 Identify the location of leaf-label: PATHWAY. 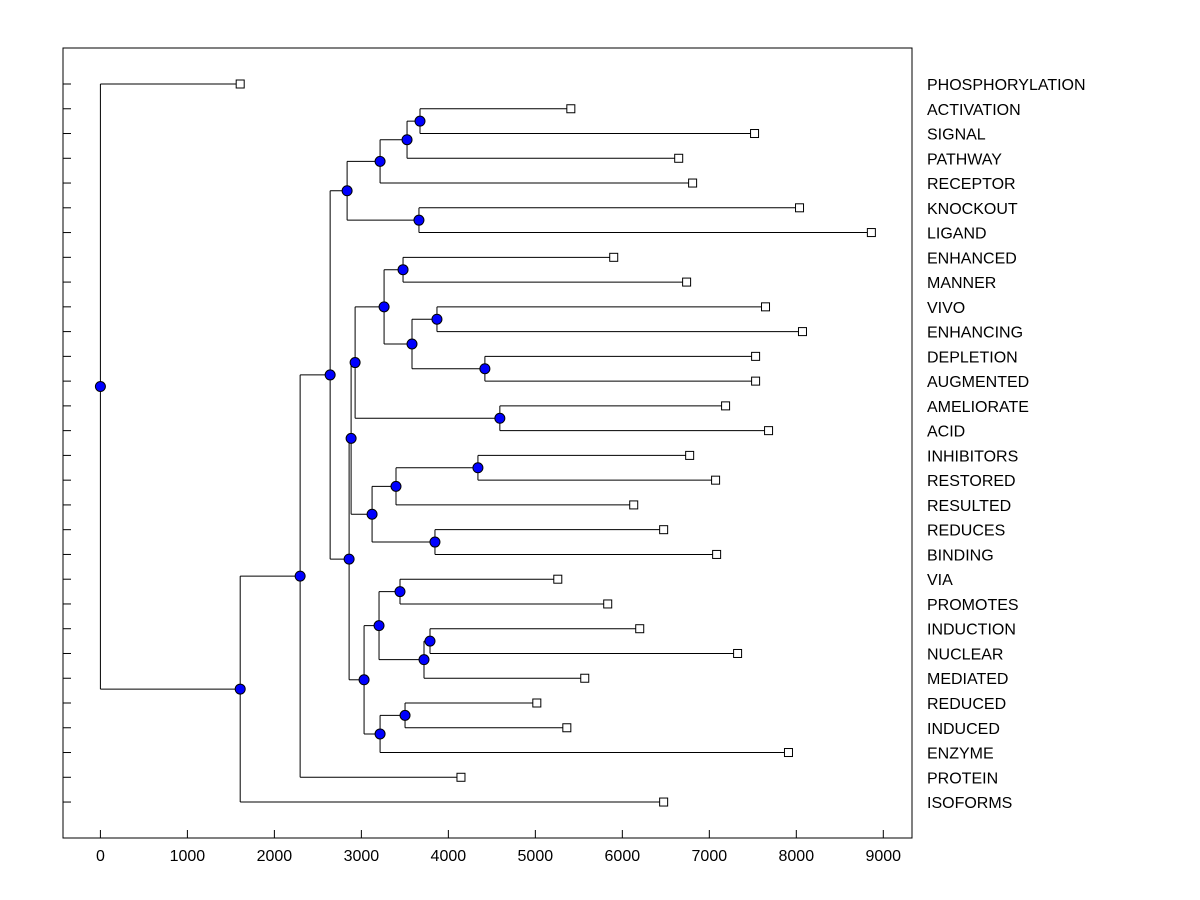
(964, 159).